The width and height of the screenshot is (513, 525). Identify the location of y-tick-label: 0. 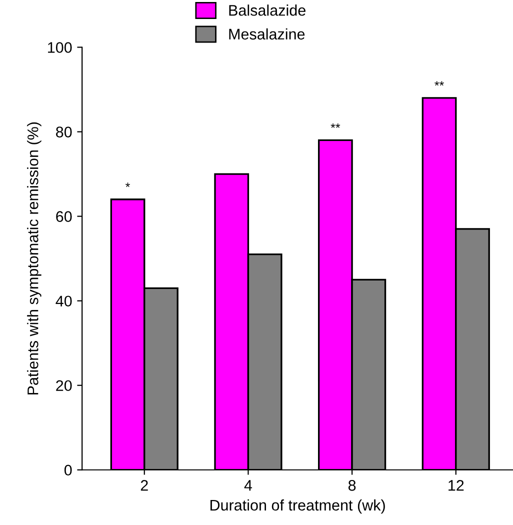
(68, 470).